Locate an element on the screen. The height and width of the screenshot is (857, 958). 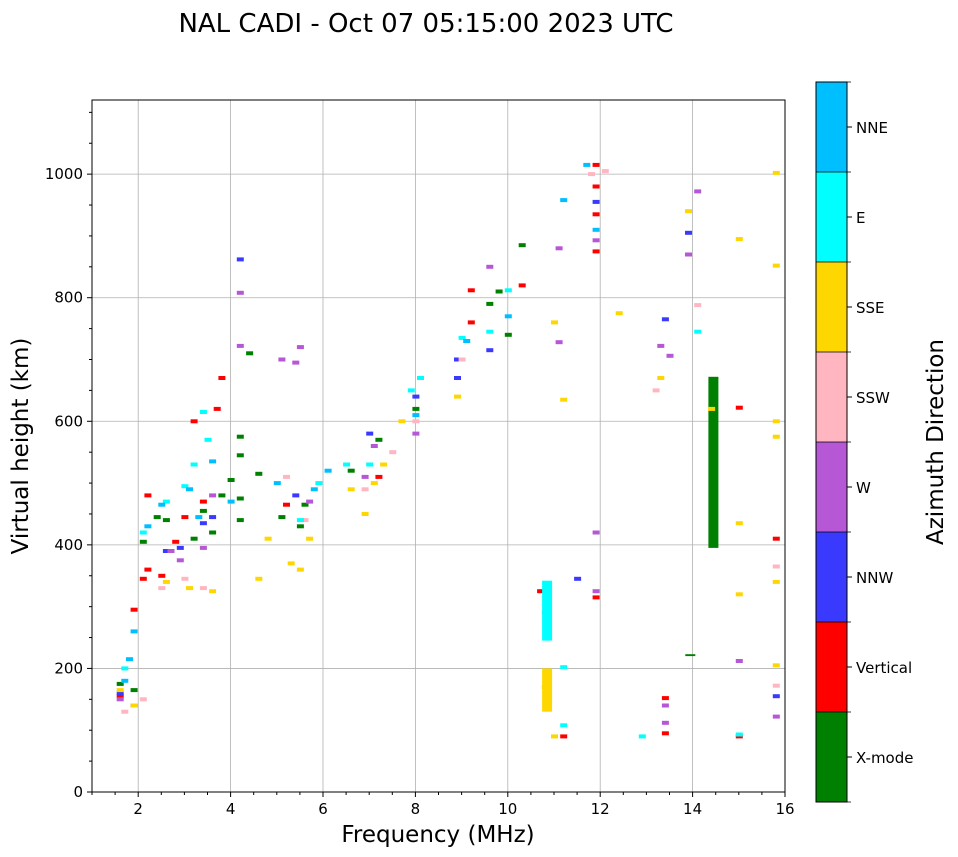
colorbar-tick-label: SSW is located at coordinates (873, 398).